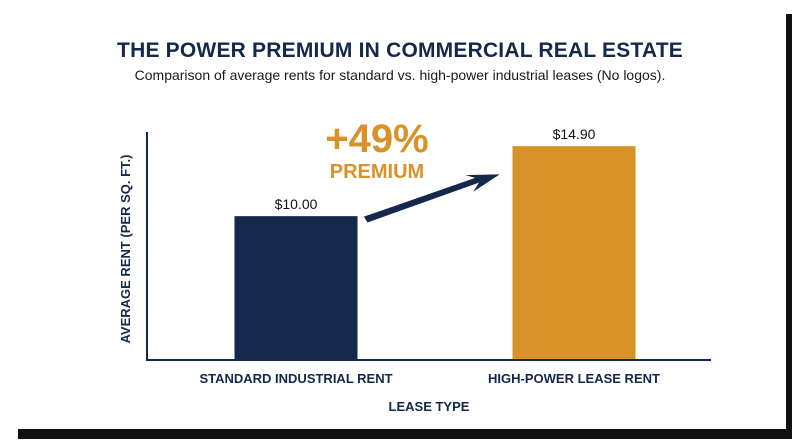 Image resolution: width=800 pixels, height=447 pixels. What do you see at coordinates (125, 249) in the screenshot?
I see `y-axis-label: AVERAGE RENT (PER SQ. FT.)` at bounding box center [125, 249].